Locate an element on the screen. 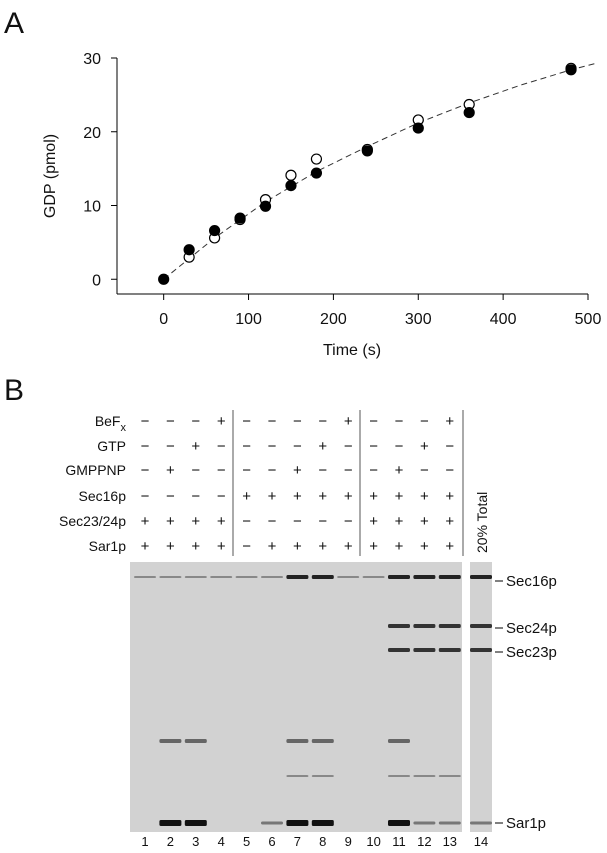 The height and width of the screenshot is (853, 607). row-label: Sar1p is located at coordinates (108, 546).